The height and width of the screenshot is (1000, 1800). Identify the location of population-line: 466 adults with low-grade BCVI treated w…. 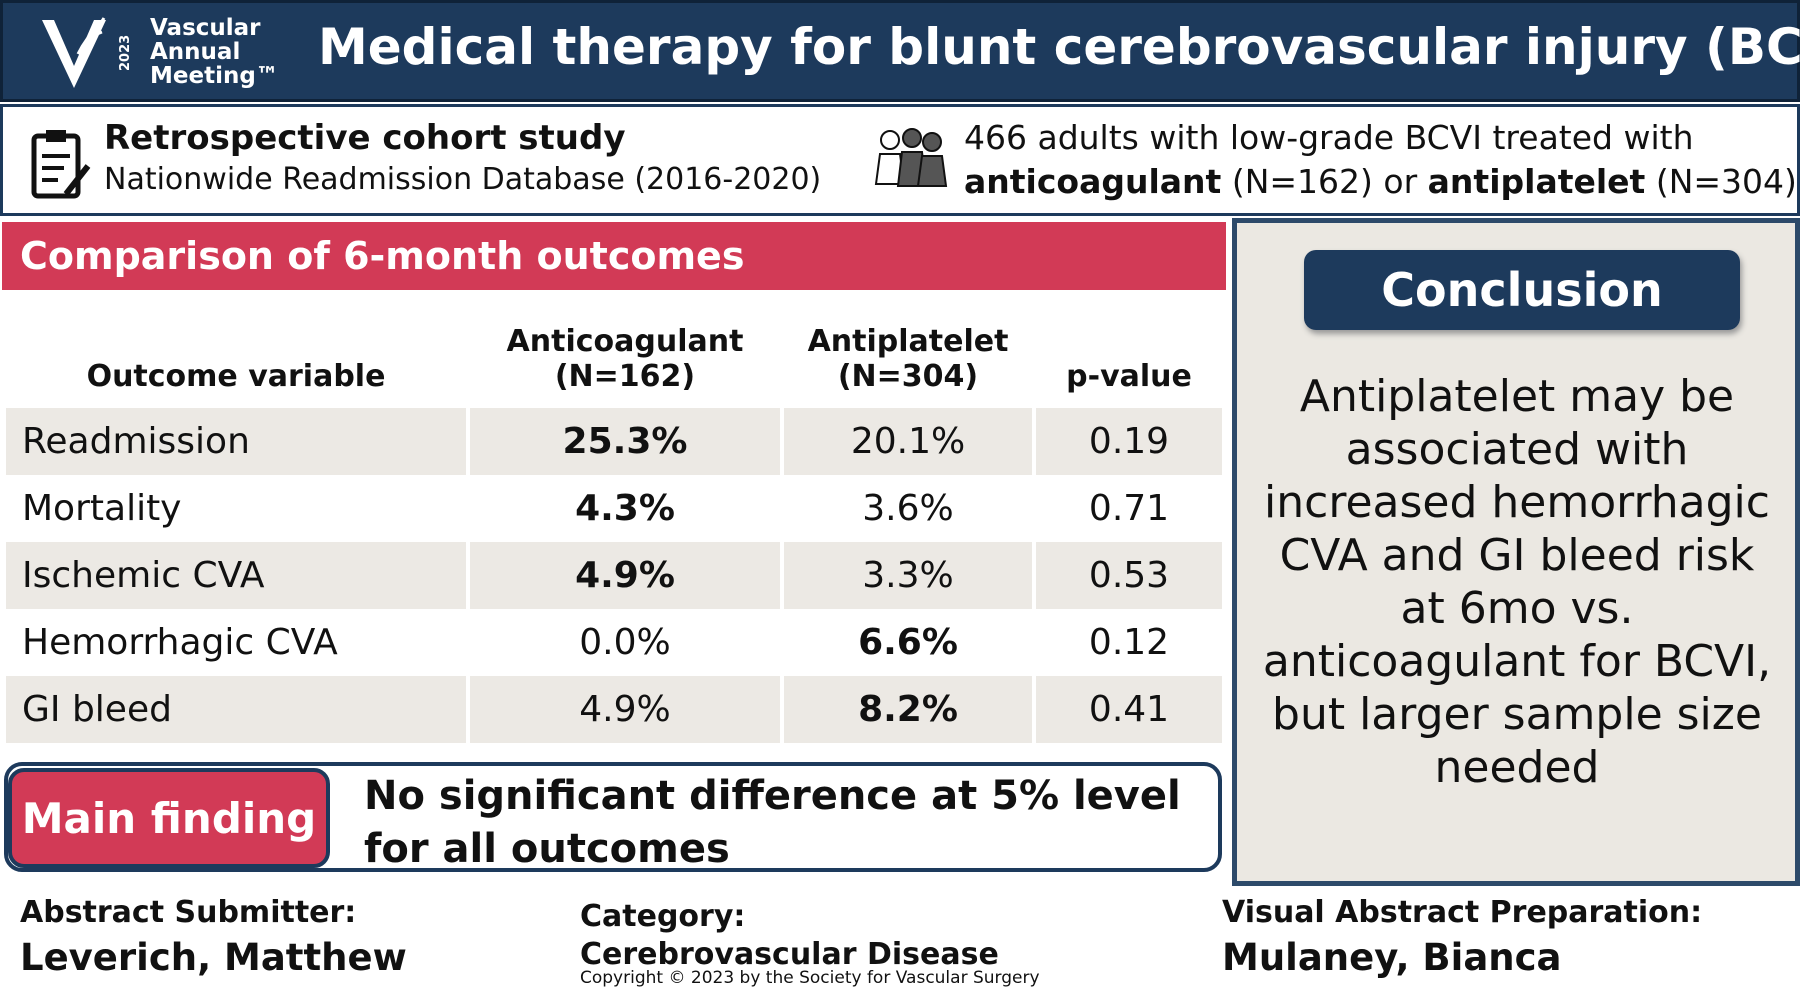
(1329, 137).